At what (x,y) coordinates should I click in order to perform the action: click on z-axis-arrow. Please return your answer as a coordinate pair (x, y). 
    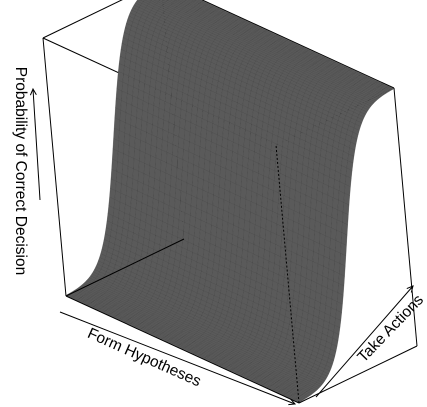
    Looking at the image, I should click on (36, 144).